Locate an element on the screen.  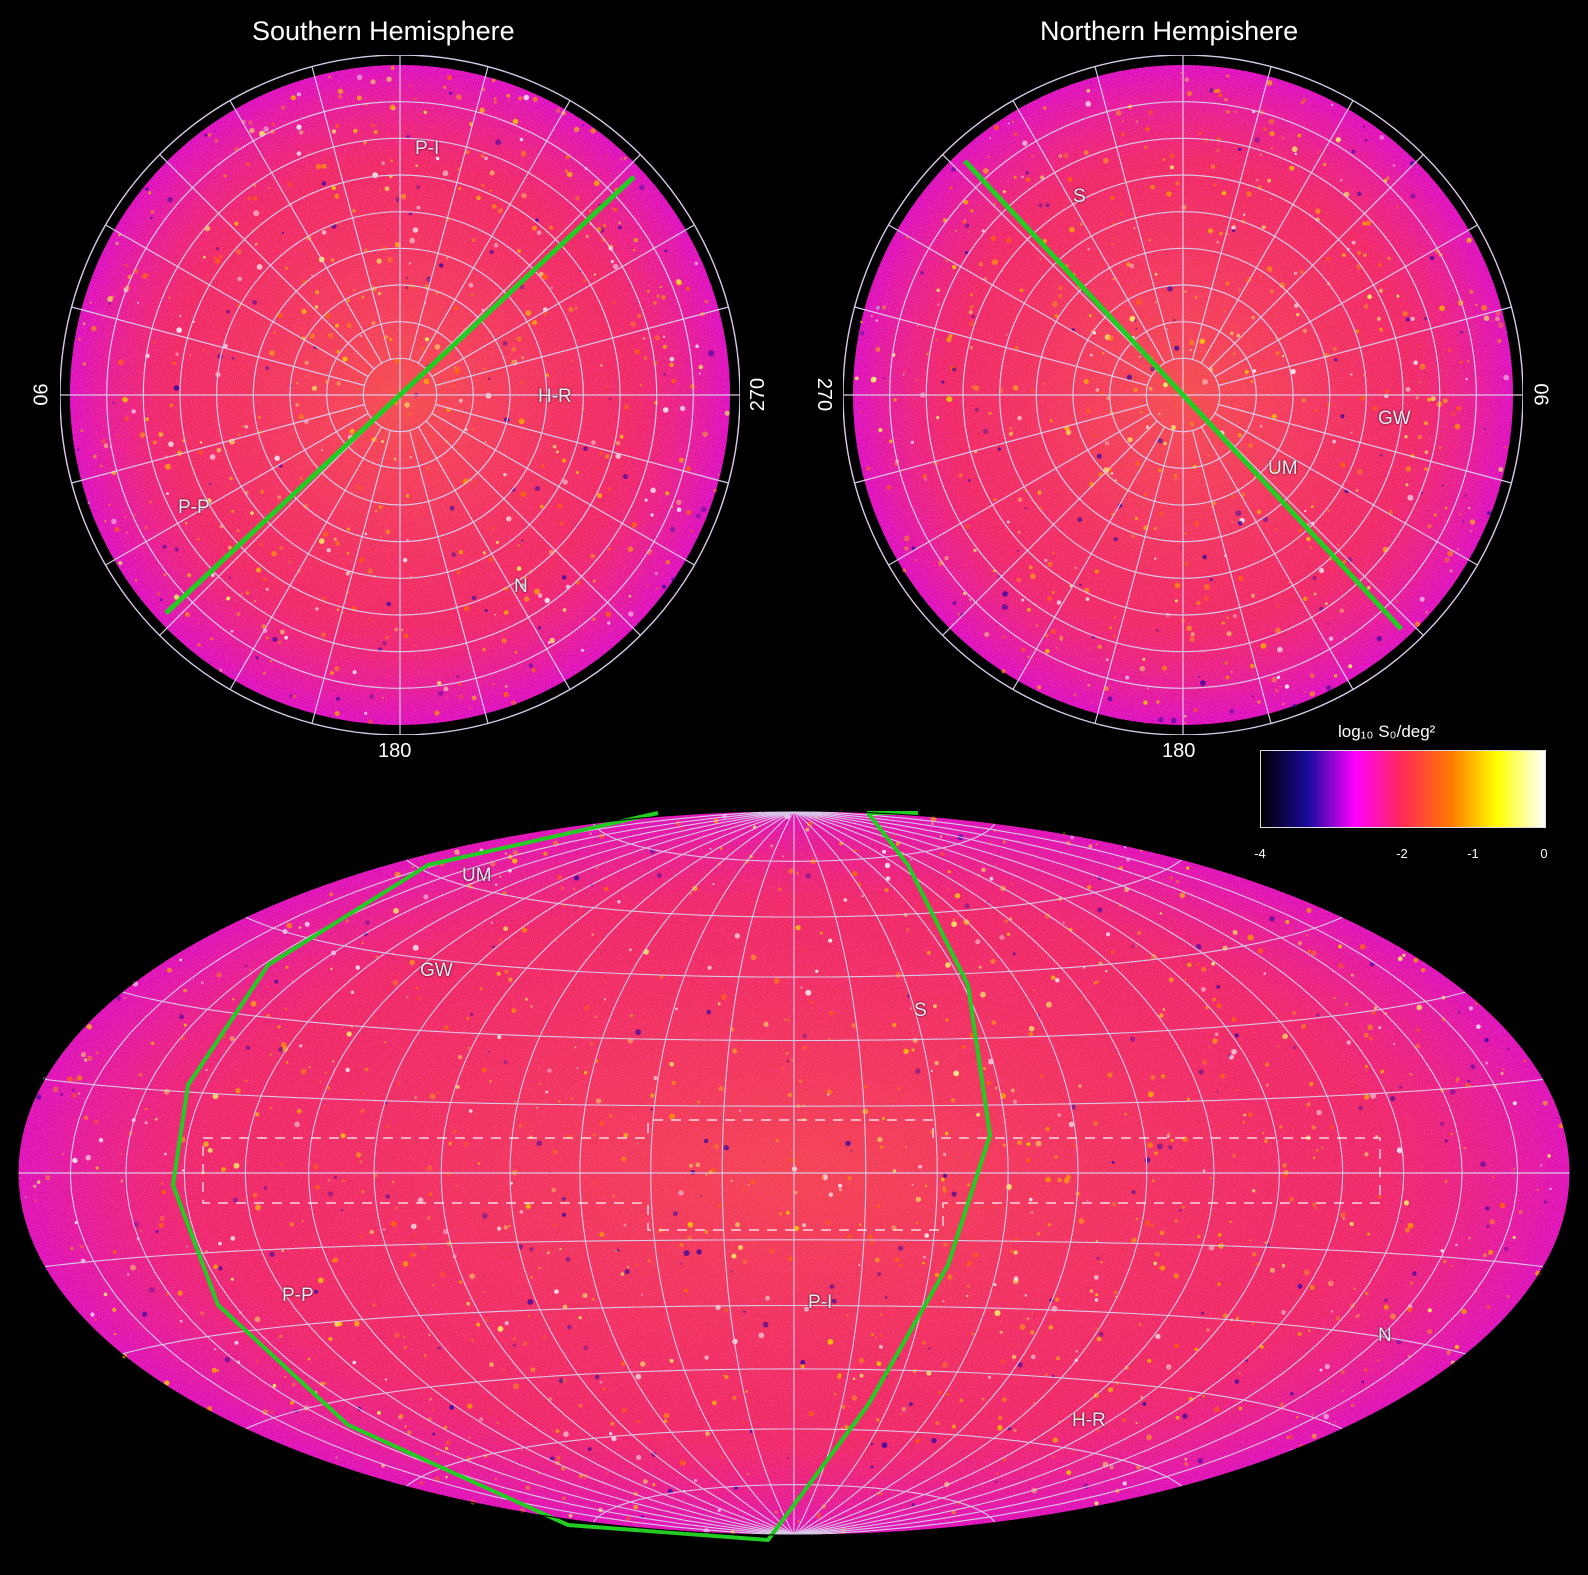
colorbar-title: log₁₀ S₀/deg² is located at coordinates (1387, 731).